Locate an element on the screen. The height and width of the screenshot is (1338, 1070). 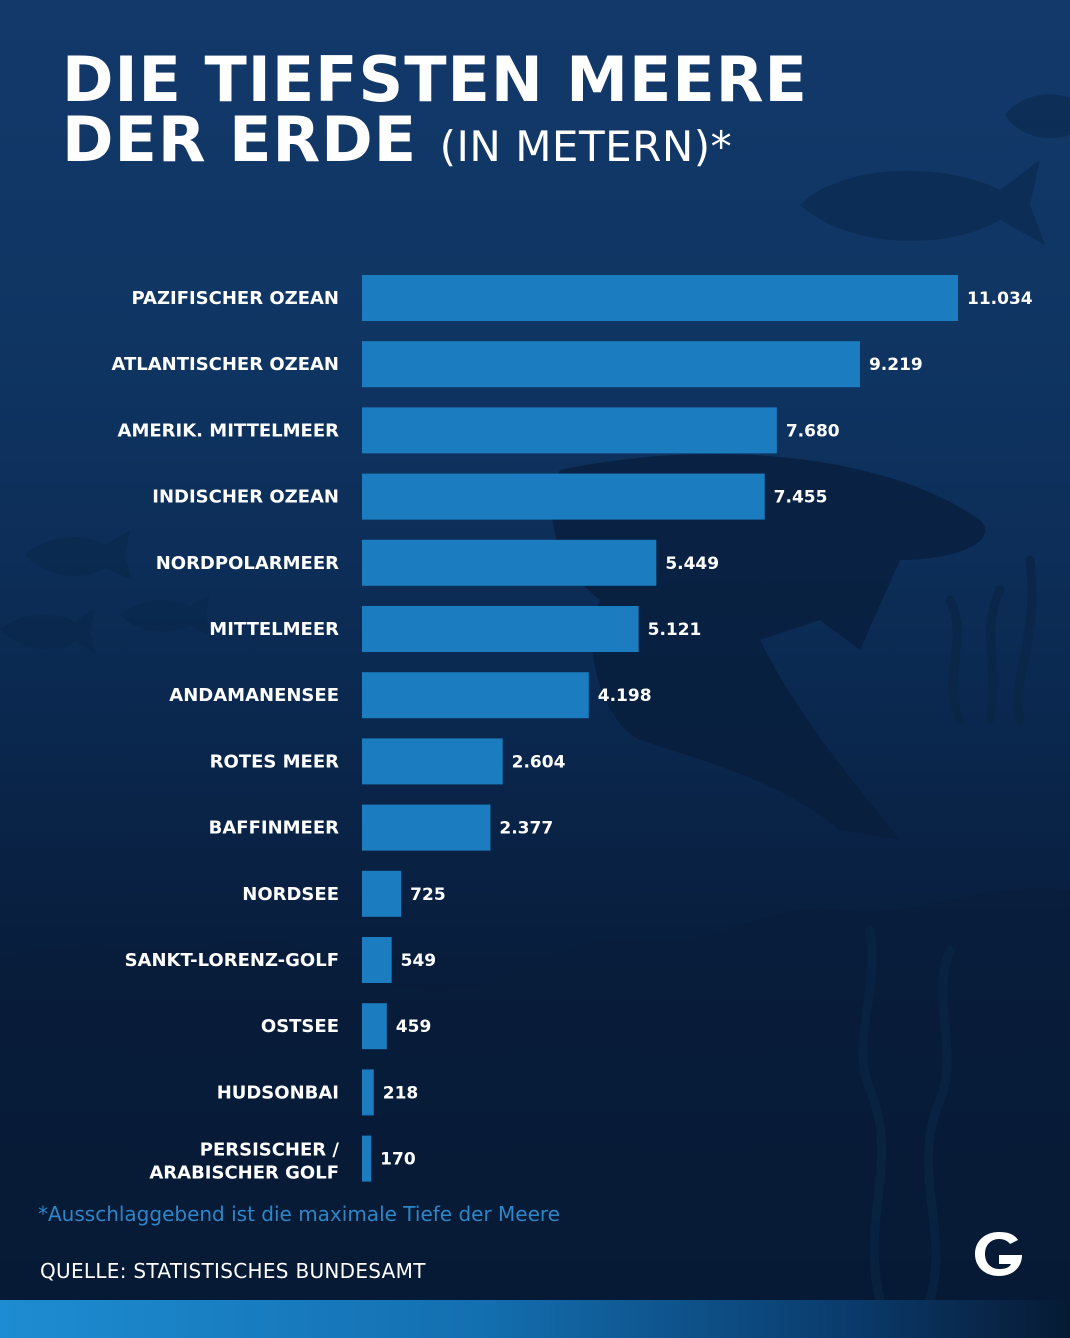
category-label-12: OSTSEE is located at coordinates (300, 1026).